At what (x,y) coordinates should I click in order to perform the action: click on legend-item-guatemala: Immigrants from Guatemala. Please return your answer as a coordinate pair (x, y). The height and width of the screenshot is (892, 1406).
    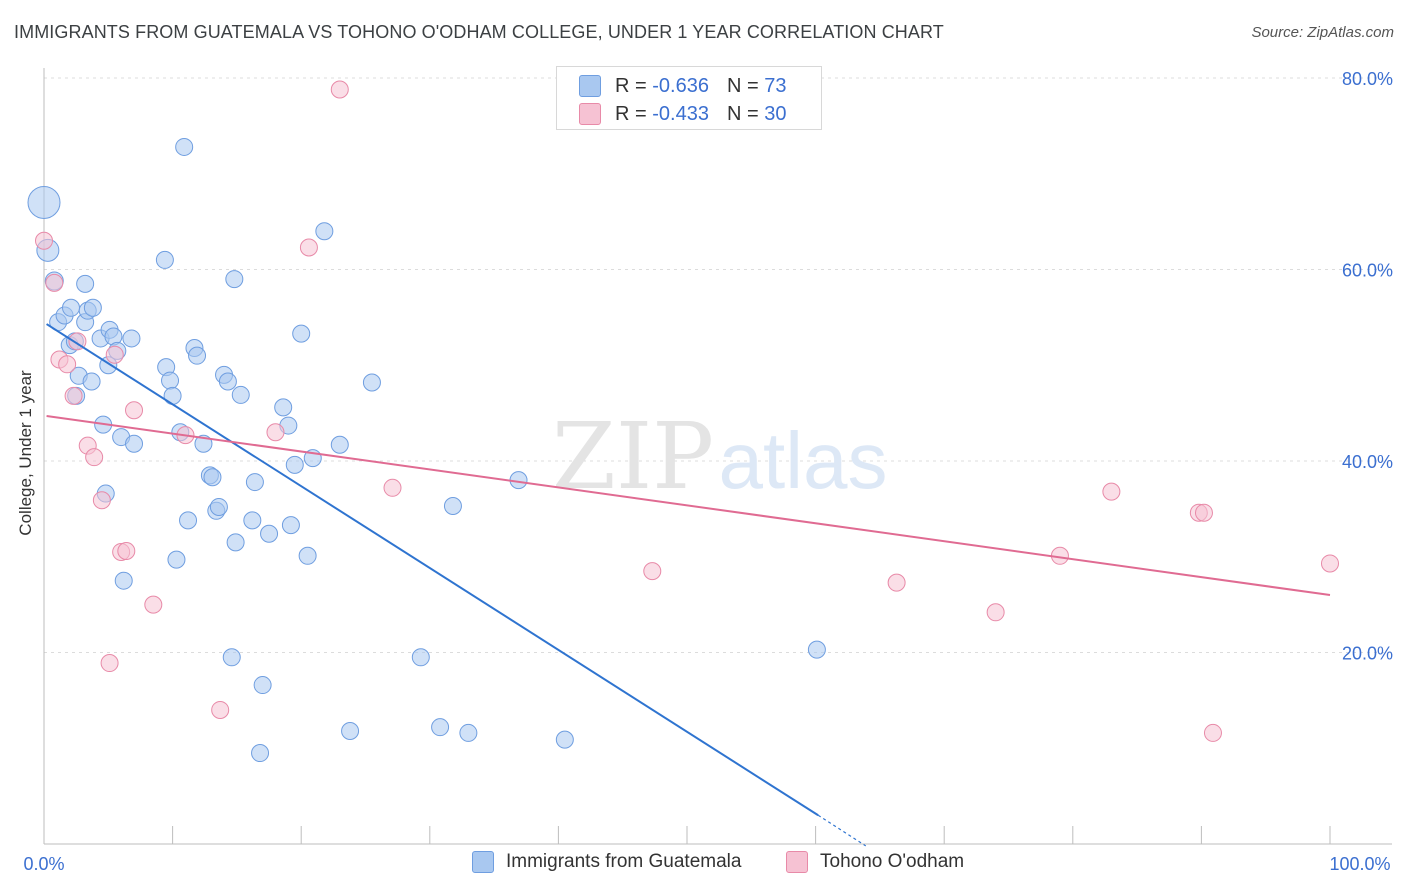
    Looking at the image, I should click on (606, 862).